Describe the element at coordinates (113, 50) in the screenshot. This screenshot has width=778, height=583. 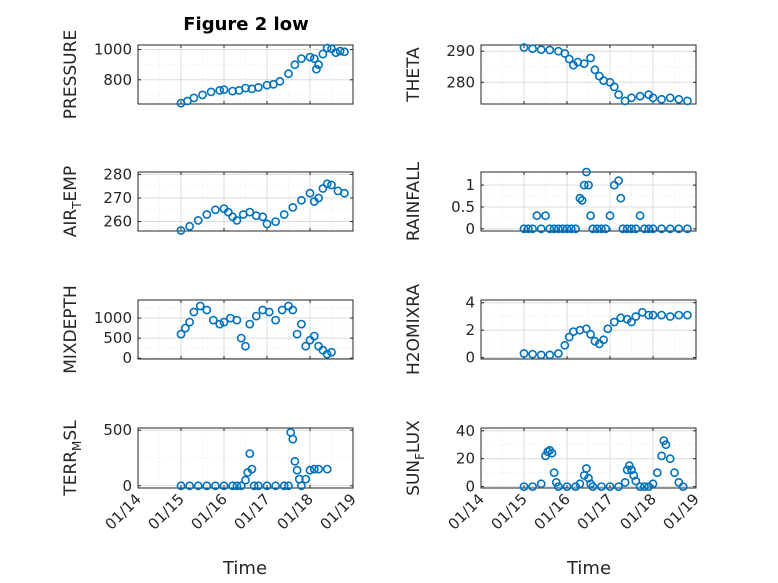
I see `y-tick-label: 1000` at that location.